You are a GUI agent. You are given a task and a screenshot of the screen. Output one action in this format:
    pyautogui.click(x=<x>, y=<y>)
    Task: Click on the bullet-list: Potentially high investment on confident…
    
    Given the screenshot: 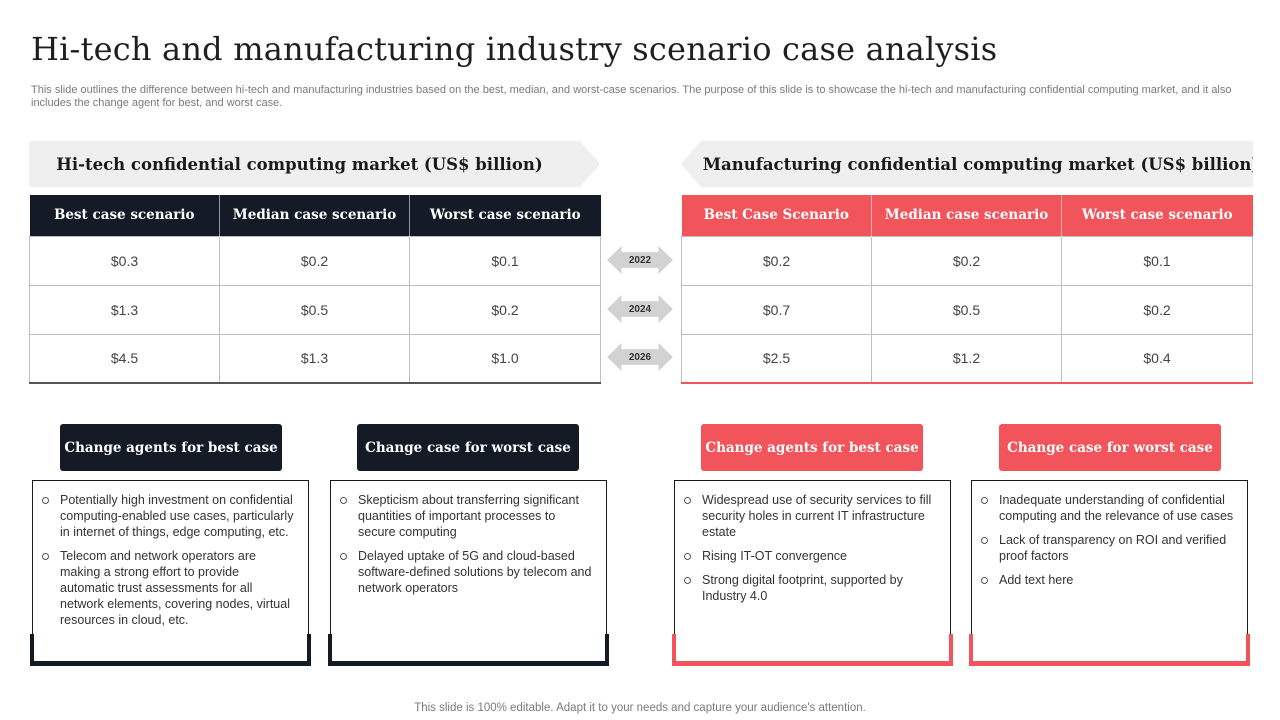 What is the action you would take?
    pyautogui.click(x=169, y=564)
    